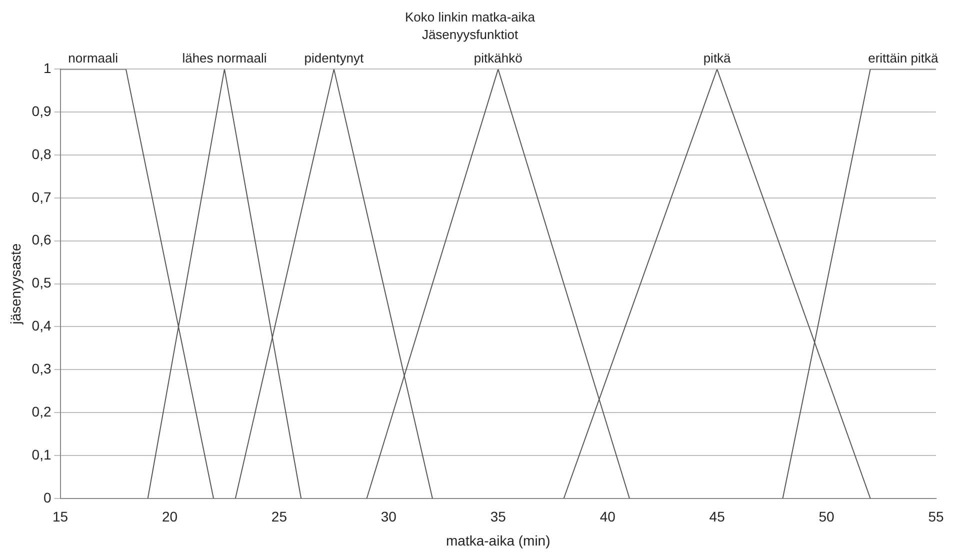  Describe the element at coordinates (470, 16) in the screenshot. I see `chart-title: Koko linkin matka-aika` at that location.